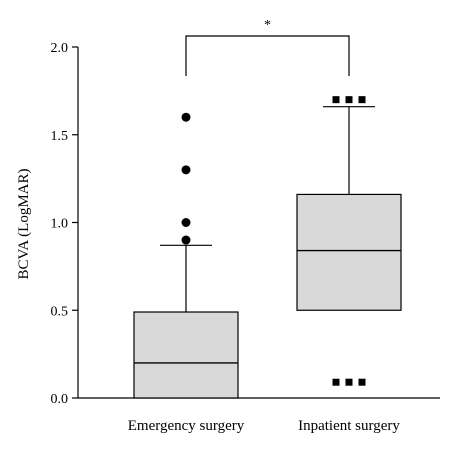 Image resolution: width=474 pixels, height=451 pixels. What do you see at coordinates (267, 25) in the screenshot?
I see `significance-label: *` at bounding box center [267, 25].